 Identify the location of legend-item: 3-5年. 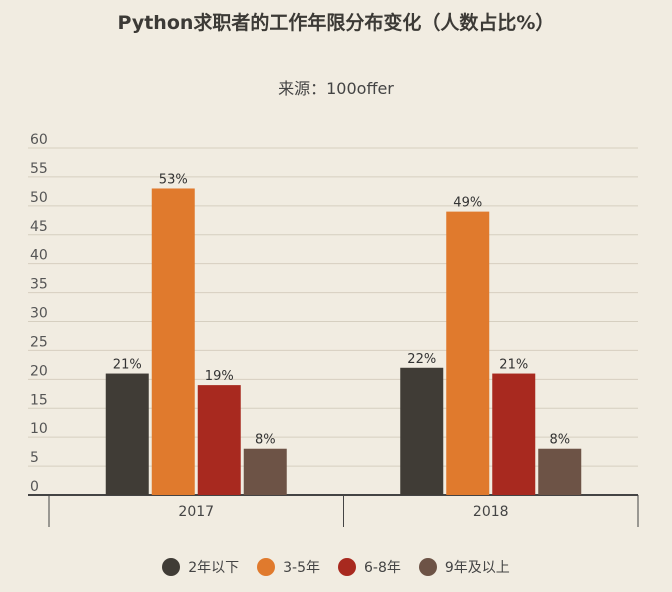
(288, 567).